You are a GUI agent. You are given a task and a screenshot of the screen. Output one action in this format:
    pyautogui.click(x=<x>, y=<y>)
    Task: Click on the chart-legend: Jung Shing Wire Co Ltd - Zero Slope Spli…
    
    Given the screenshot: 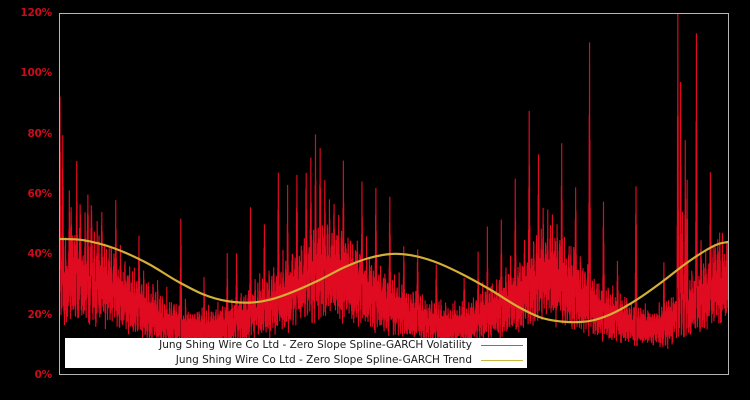 What is the action you would take?
    pyautogui.click(x=296, y=353)
    